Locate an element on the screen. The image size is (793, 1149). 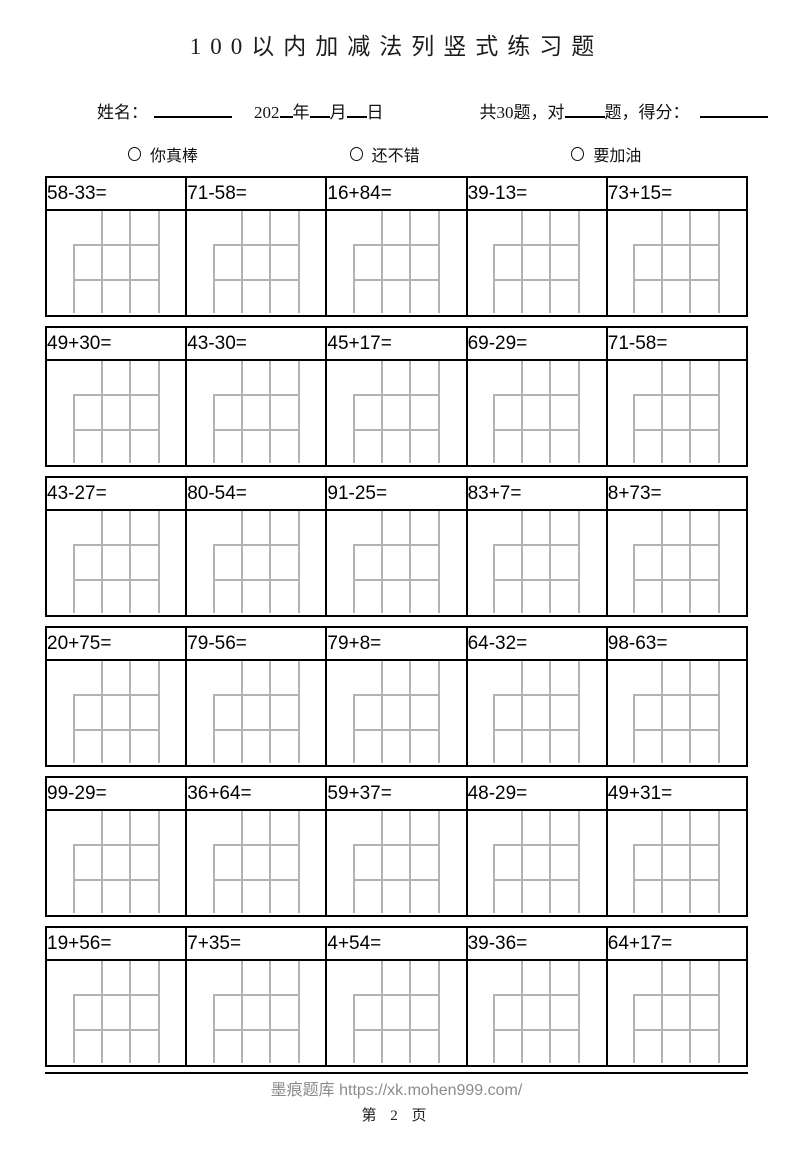
rating-option-great: 你真棒 is located at coordinates (239, 154).